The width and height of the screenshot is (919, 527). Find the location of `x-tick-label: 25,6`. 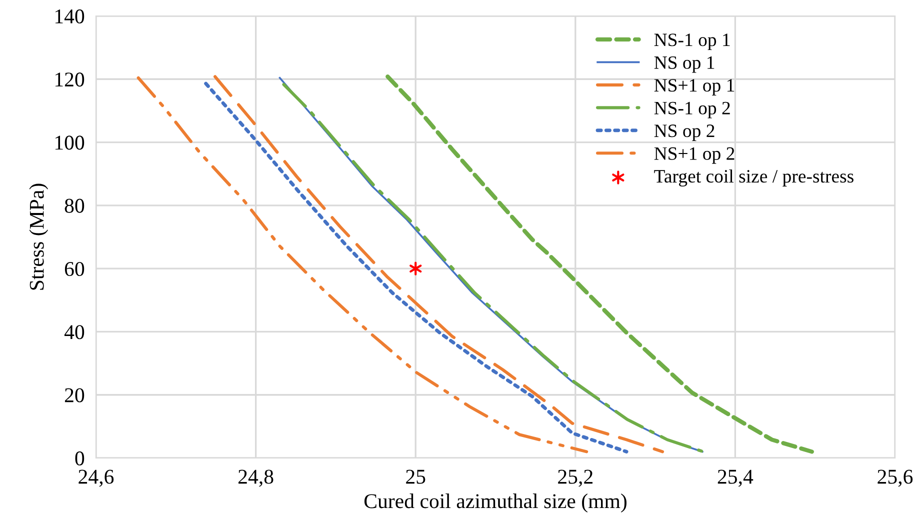

x-tick-label: 25,6 is located at coordinates (895, 478).